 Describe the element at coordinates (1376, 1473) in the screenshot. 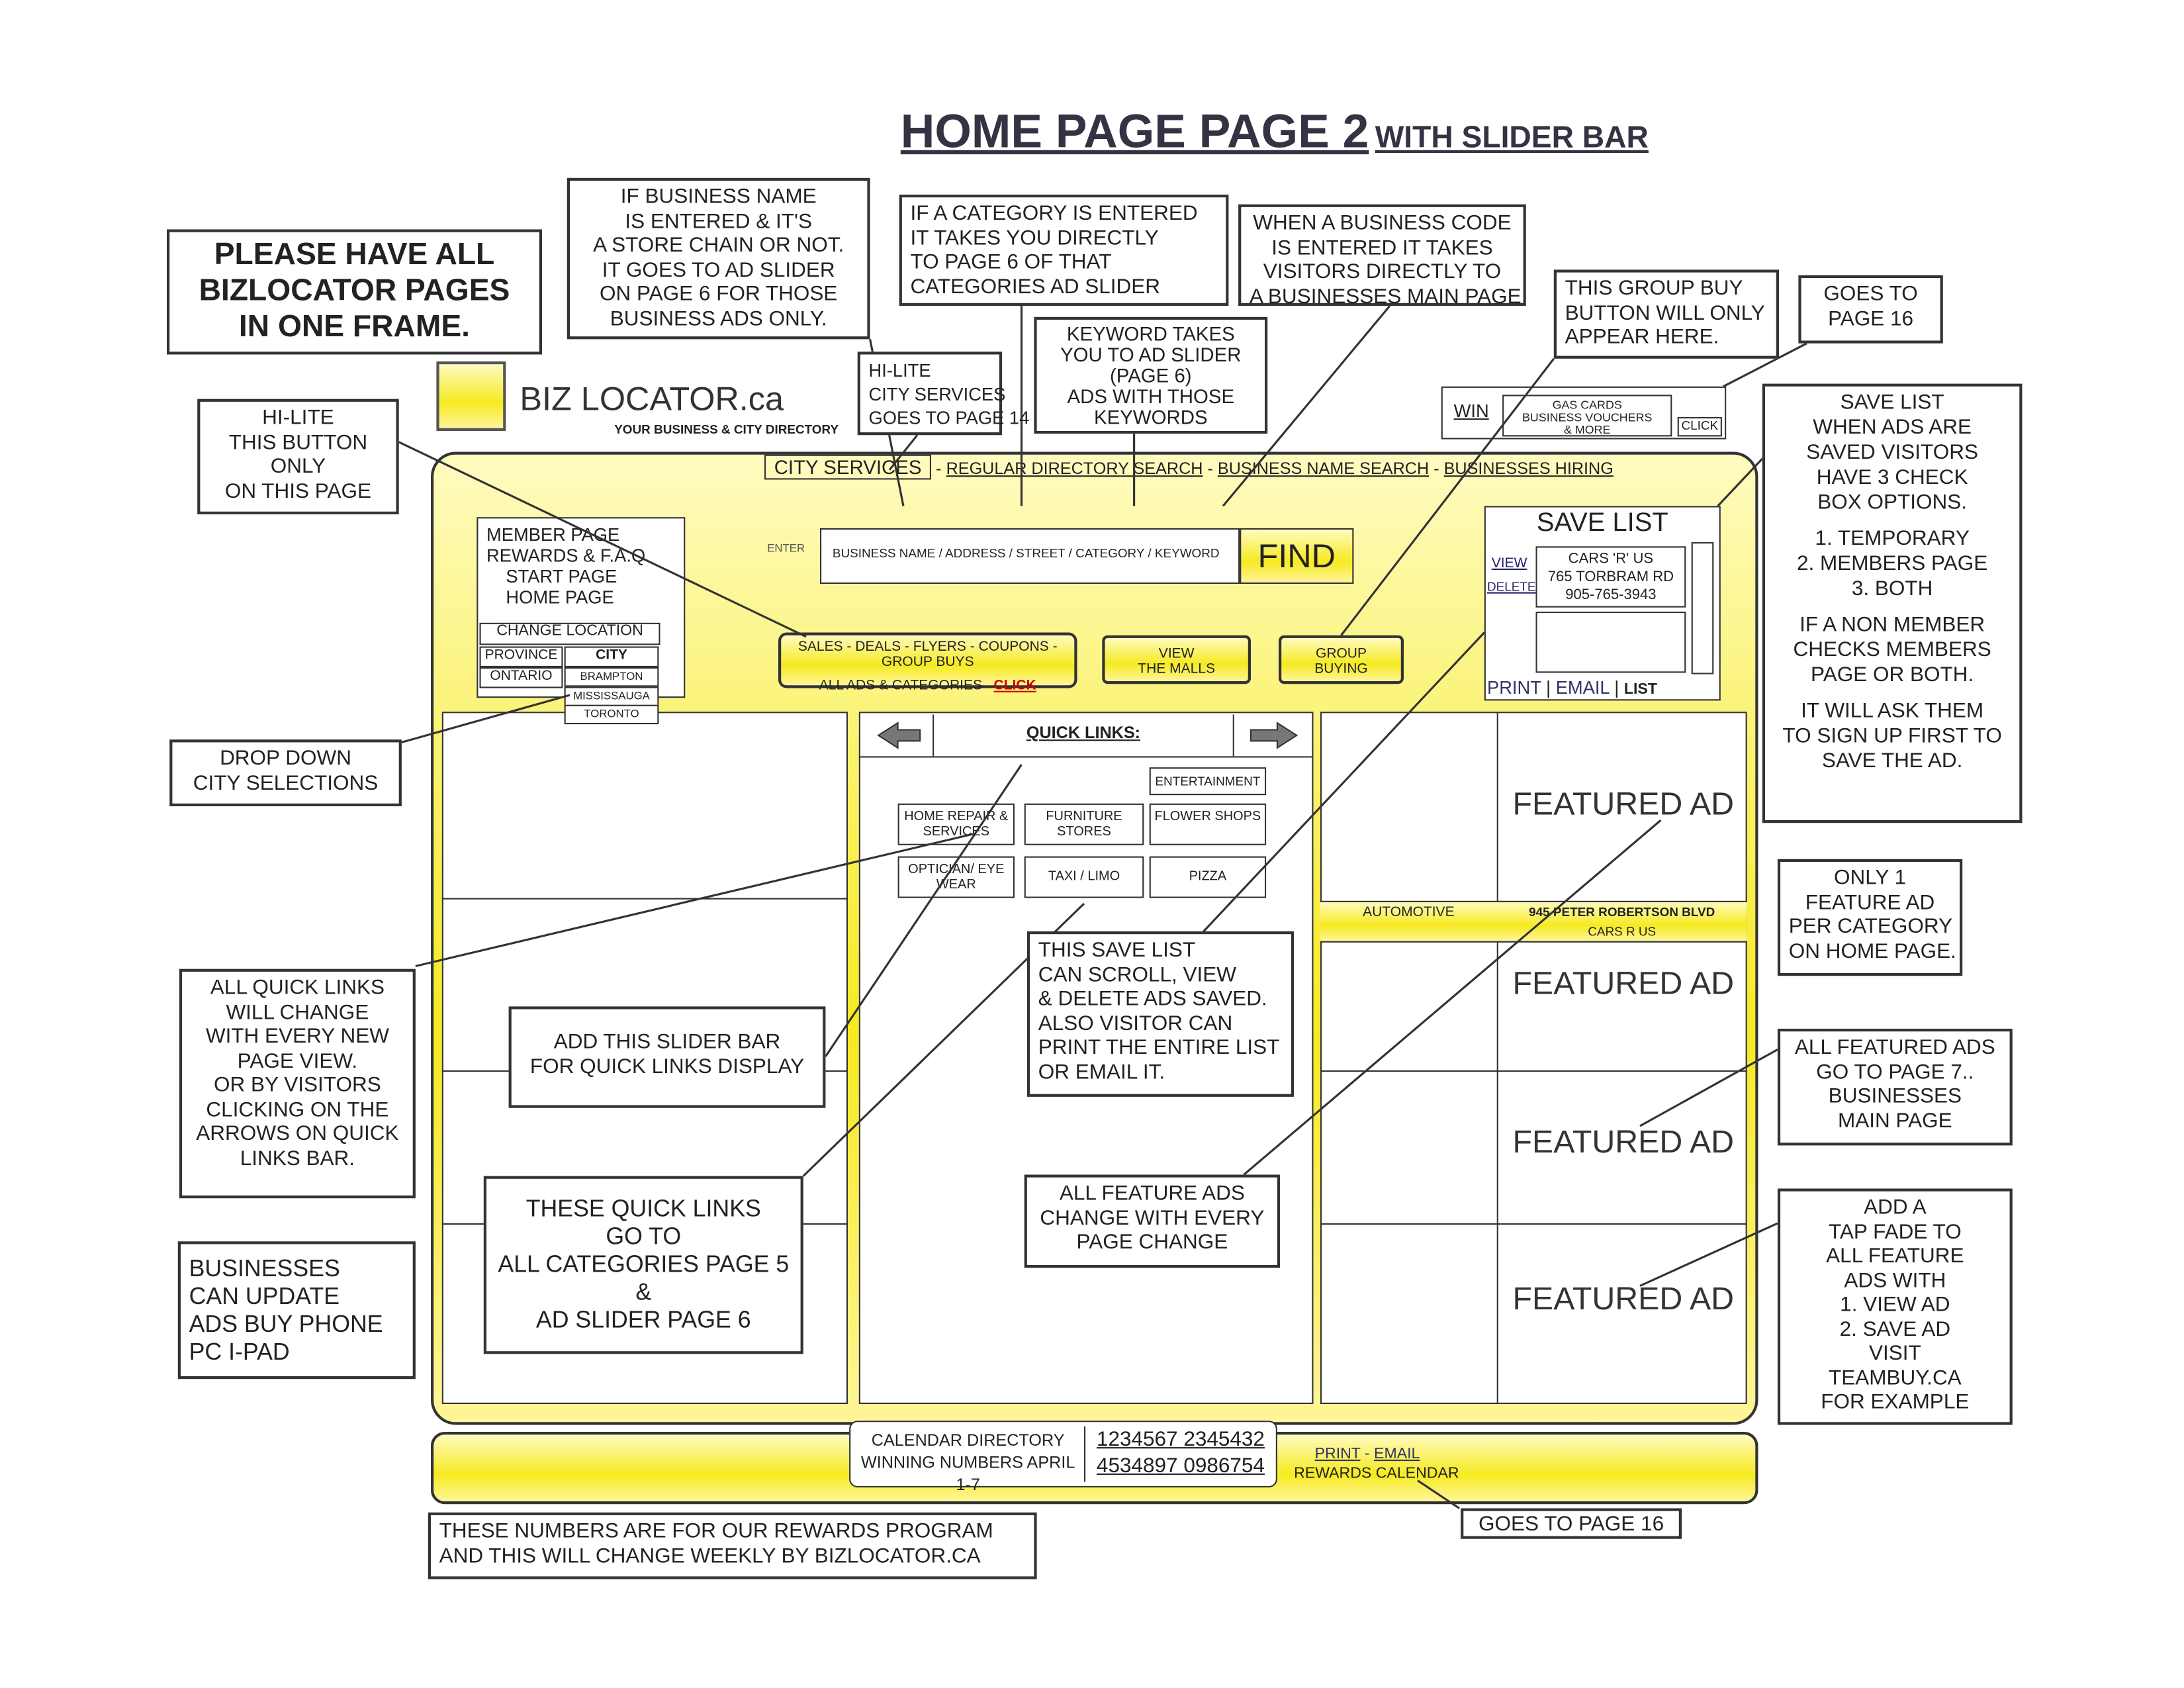

I see `rewards-calendar: REWARDS CALENDAR` at that location.